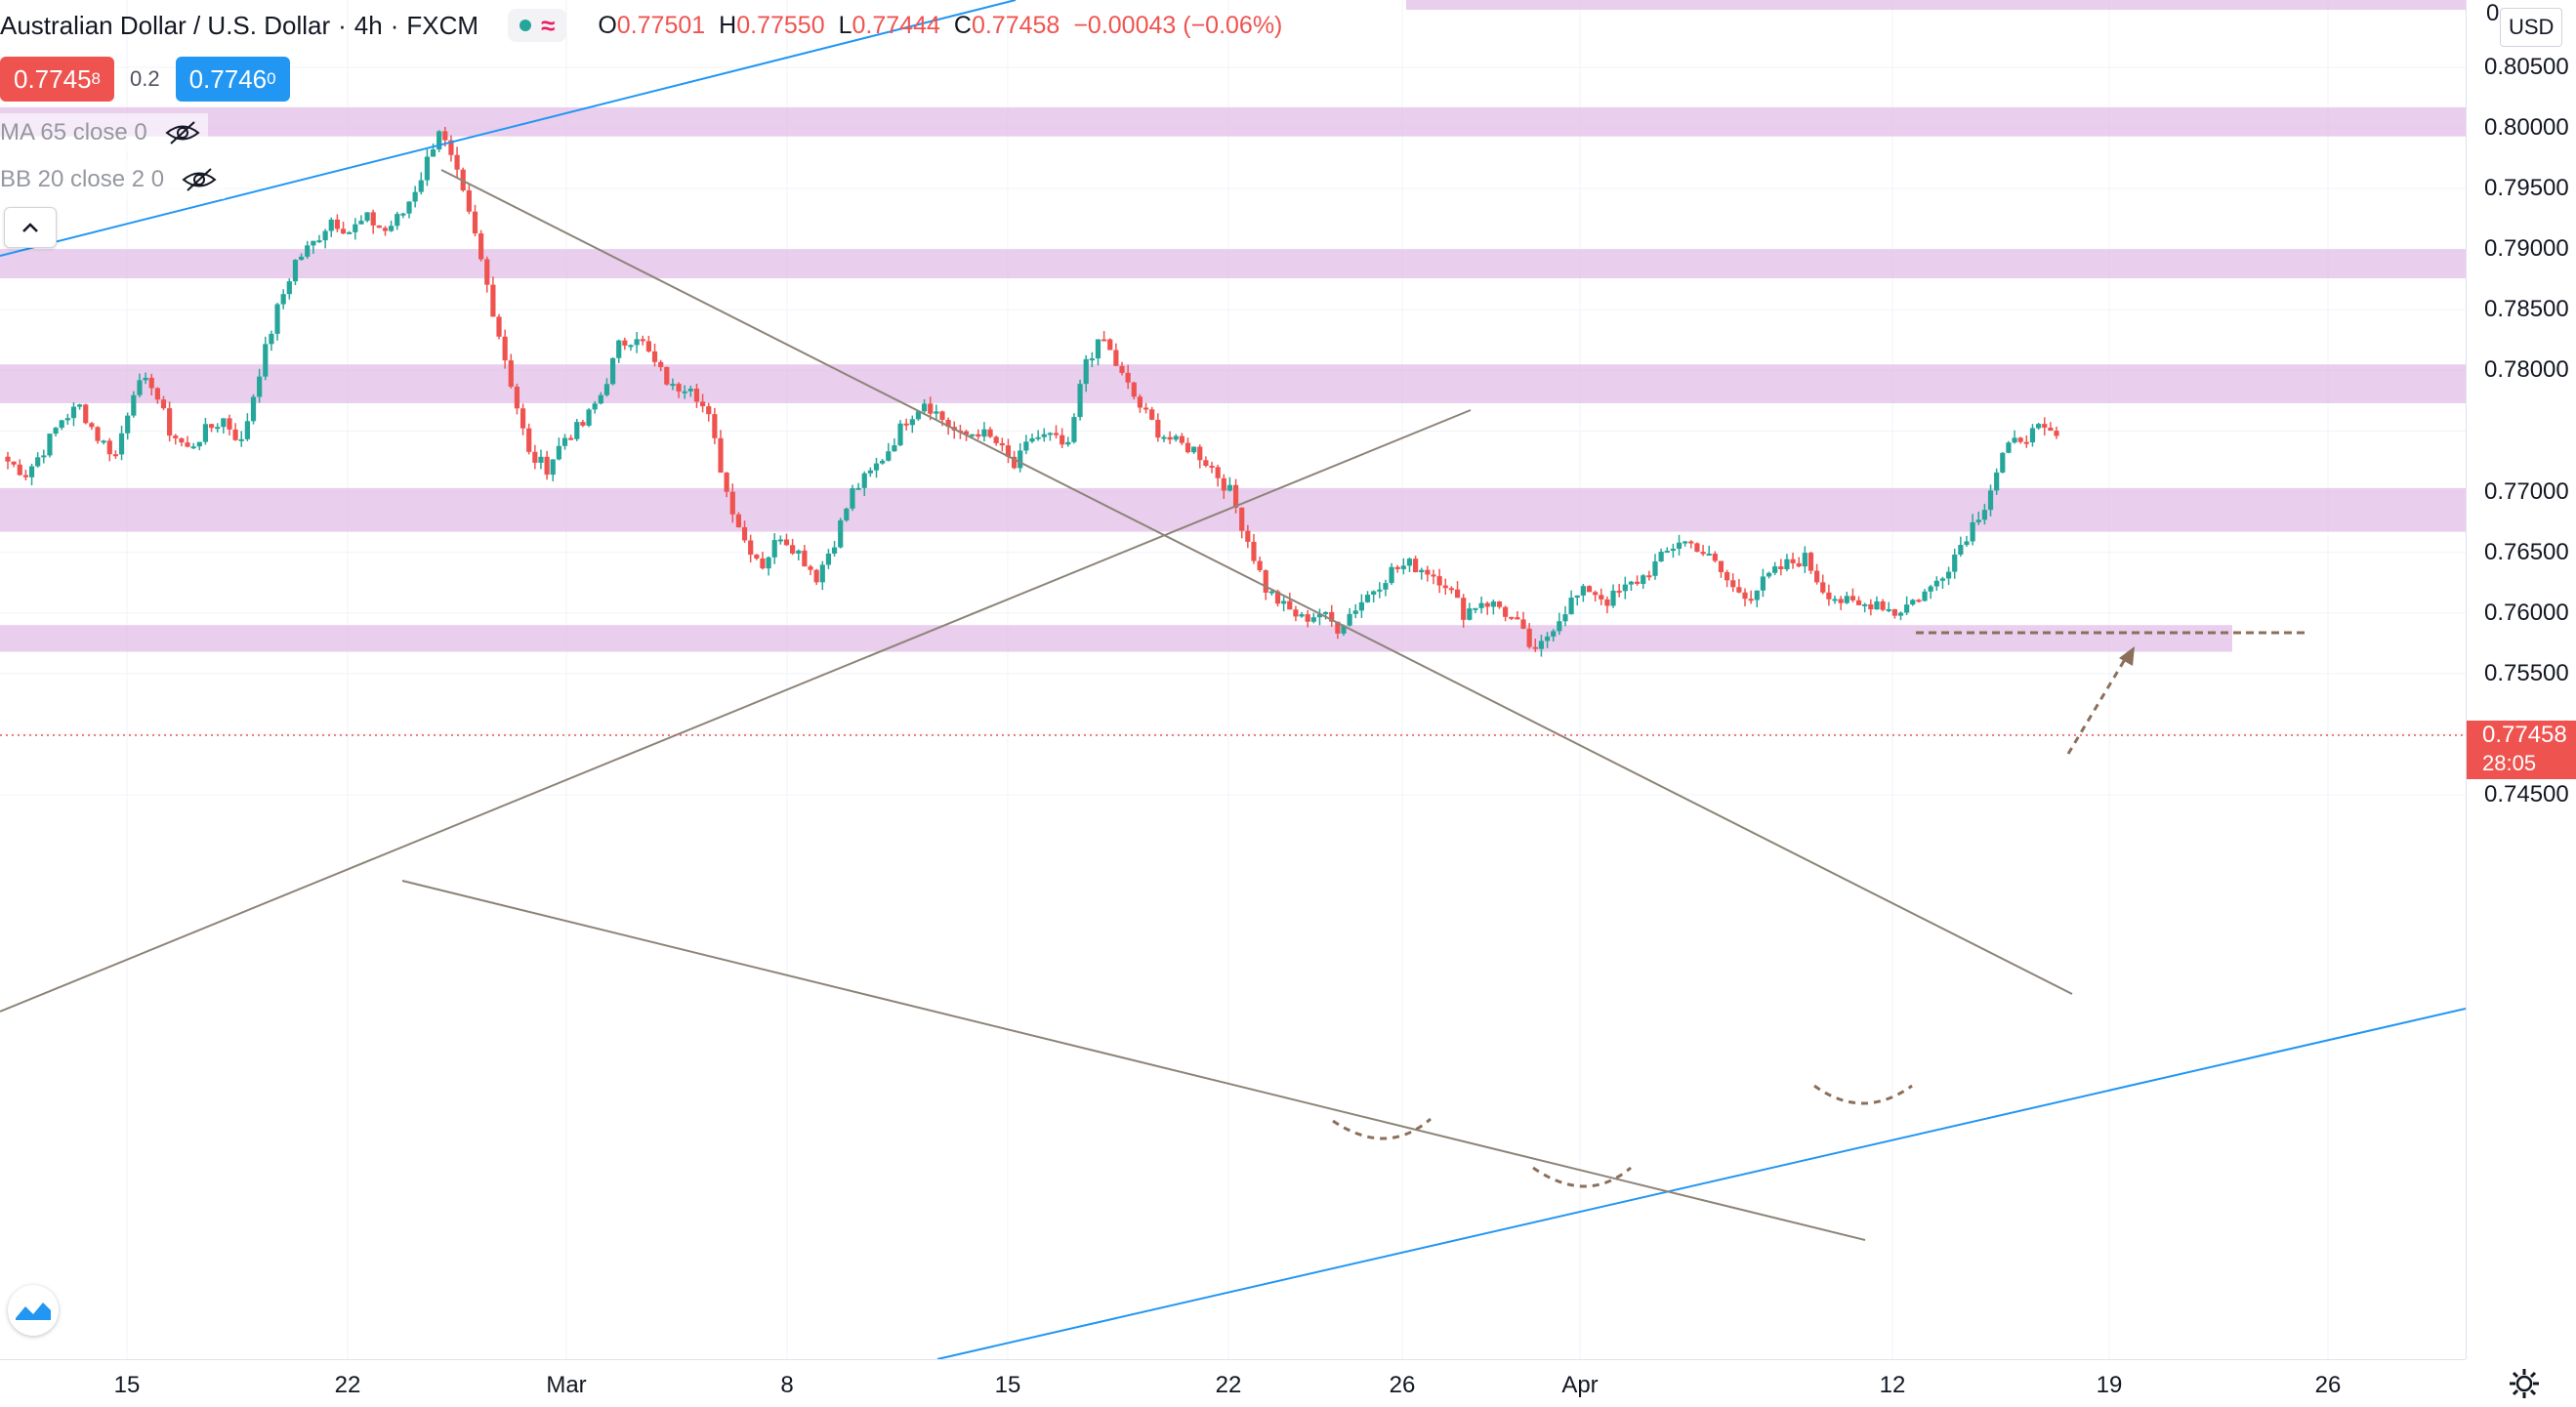 This screenshot has width=2576, height=1407. I want to click on price-tick-label: 0.76500, so click(2526, 551).